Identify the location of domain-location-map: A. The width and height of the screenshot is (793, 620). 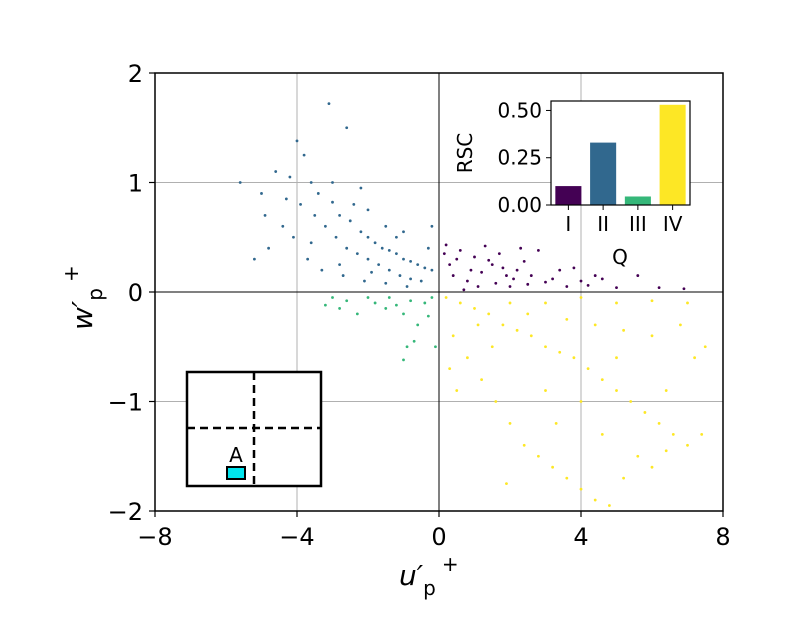
(254, 429).